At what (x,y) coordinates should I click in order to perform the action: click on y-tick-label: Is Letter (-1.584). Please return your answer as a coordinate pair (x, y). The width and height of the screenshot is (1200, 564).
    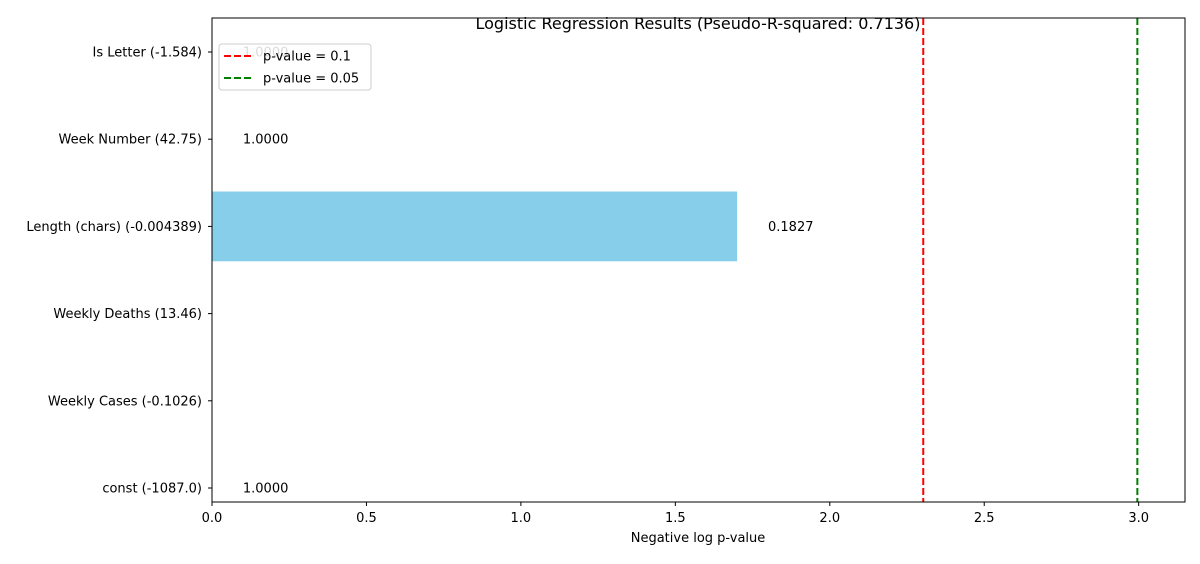
    Looking at the image, I should click on (147, 53).